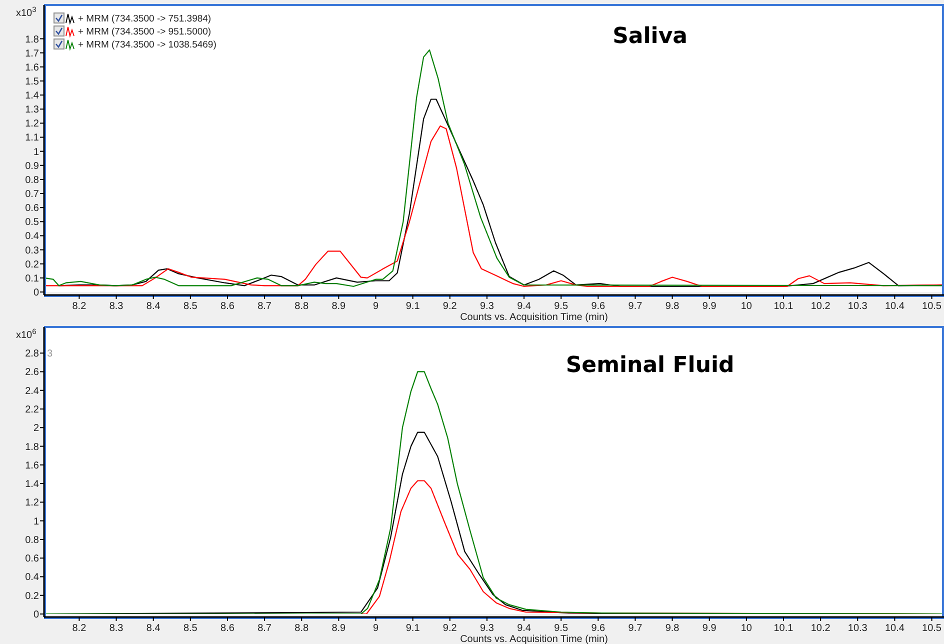 This screenshot has height=644, width=944. I want to click on y-tick-label: 1.5, so click(32, 82).